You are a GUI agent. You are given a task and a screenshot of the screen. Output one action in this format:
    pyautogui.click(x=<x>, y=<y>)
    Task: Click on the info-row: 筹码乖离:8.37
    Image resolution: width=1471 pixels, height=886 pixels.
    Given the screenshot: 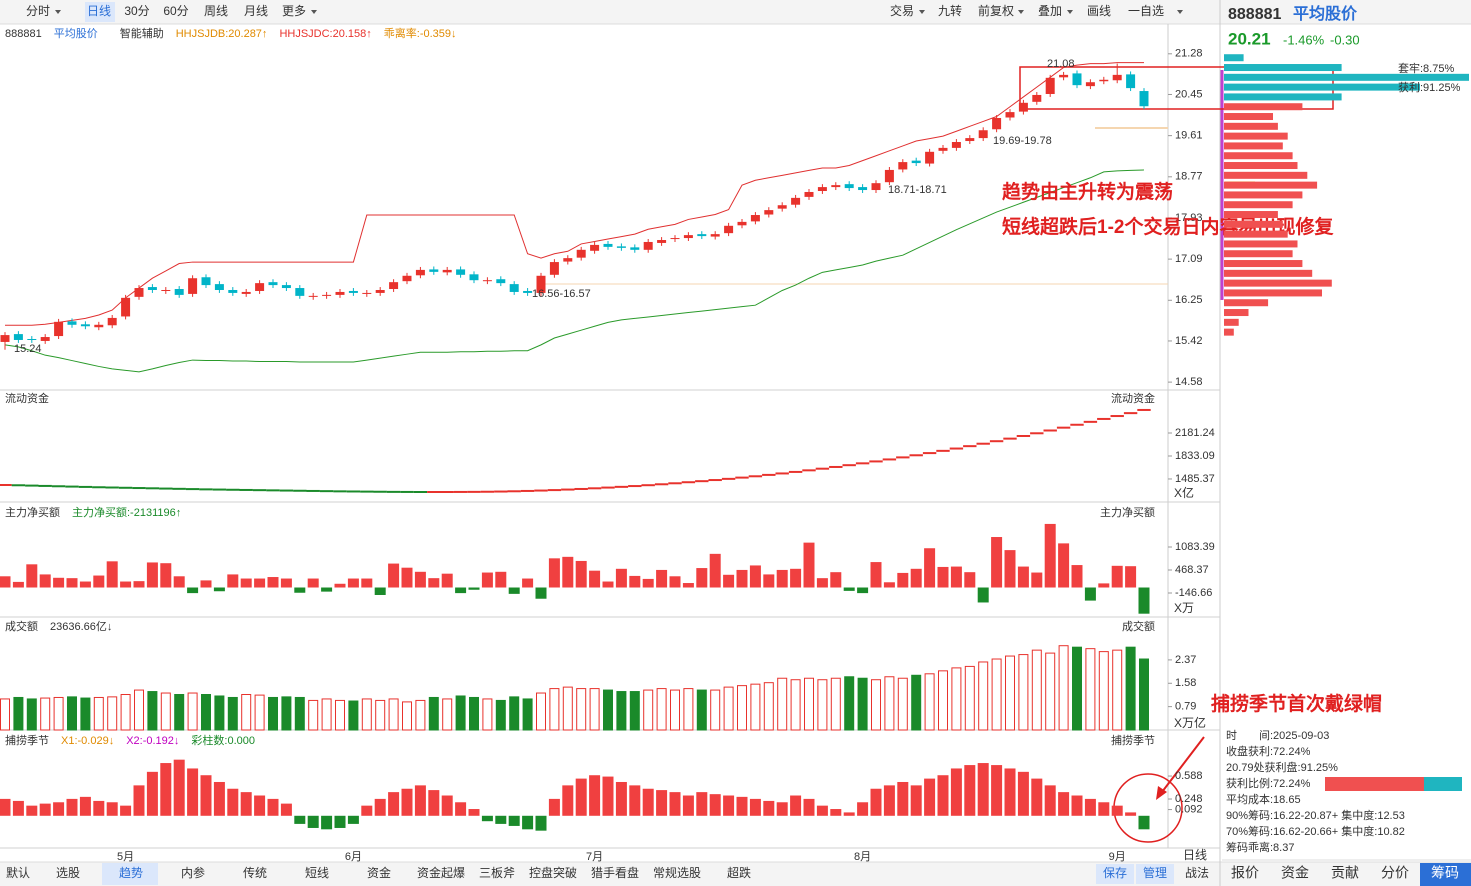 What is the action you would take?
    pyautogui.click(x=1260, y=847)
    